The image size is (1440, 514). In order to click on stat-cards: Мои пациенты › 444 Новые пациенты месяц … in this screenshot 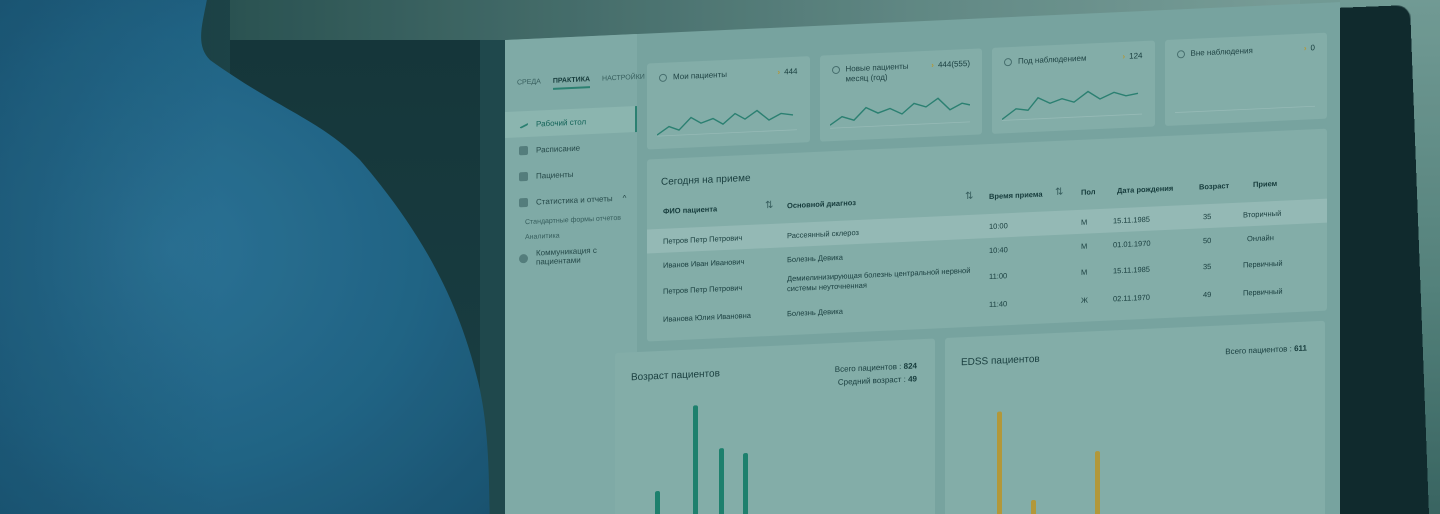, I will do `click(987, 91)`.